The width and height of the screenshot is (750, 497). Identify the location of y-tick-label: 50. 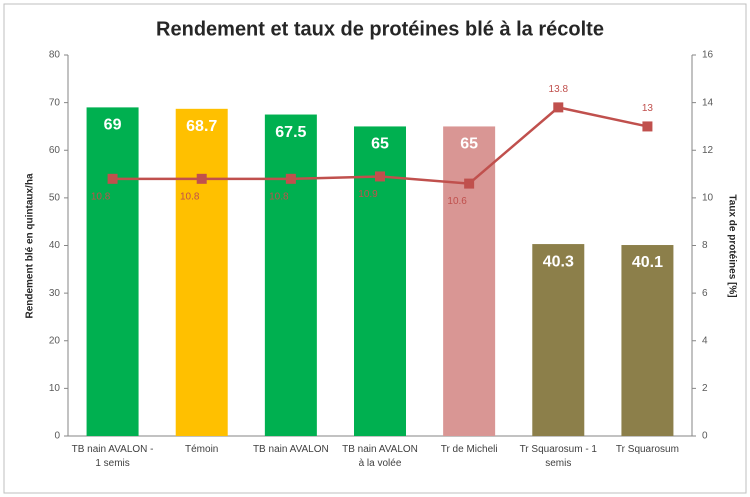
(55, 198).